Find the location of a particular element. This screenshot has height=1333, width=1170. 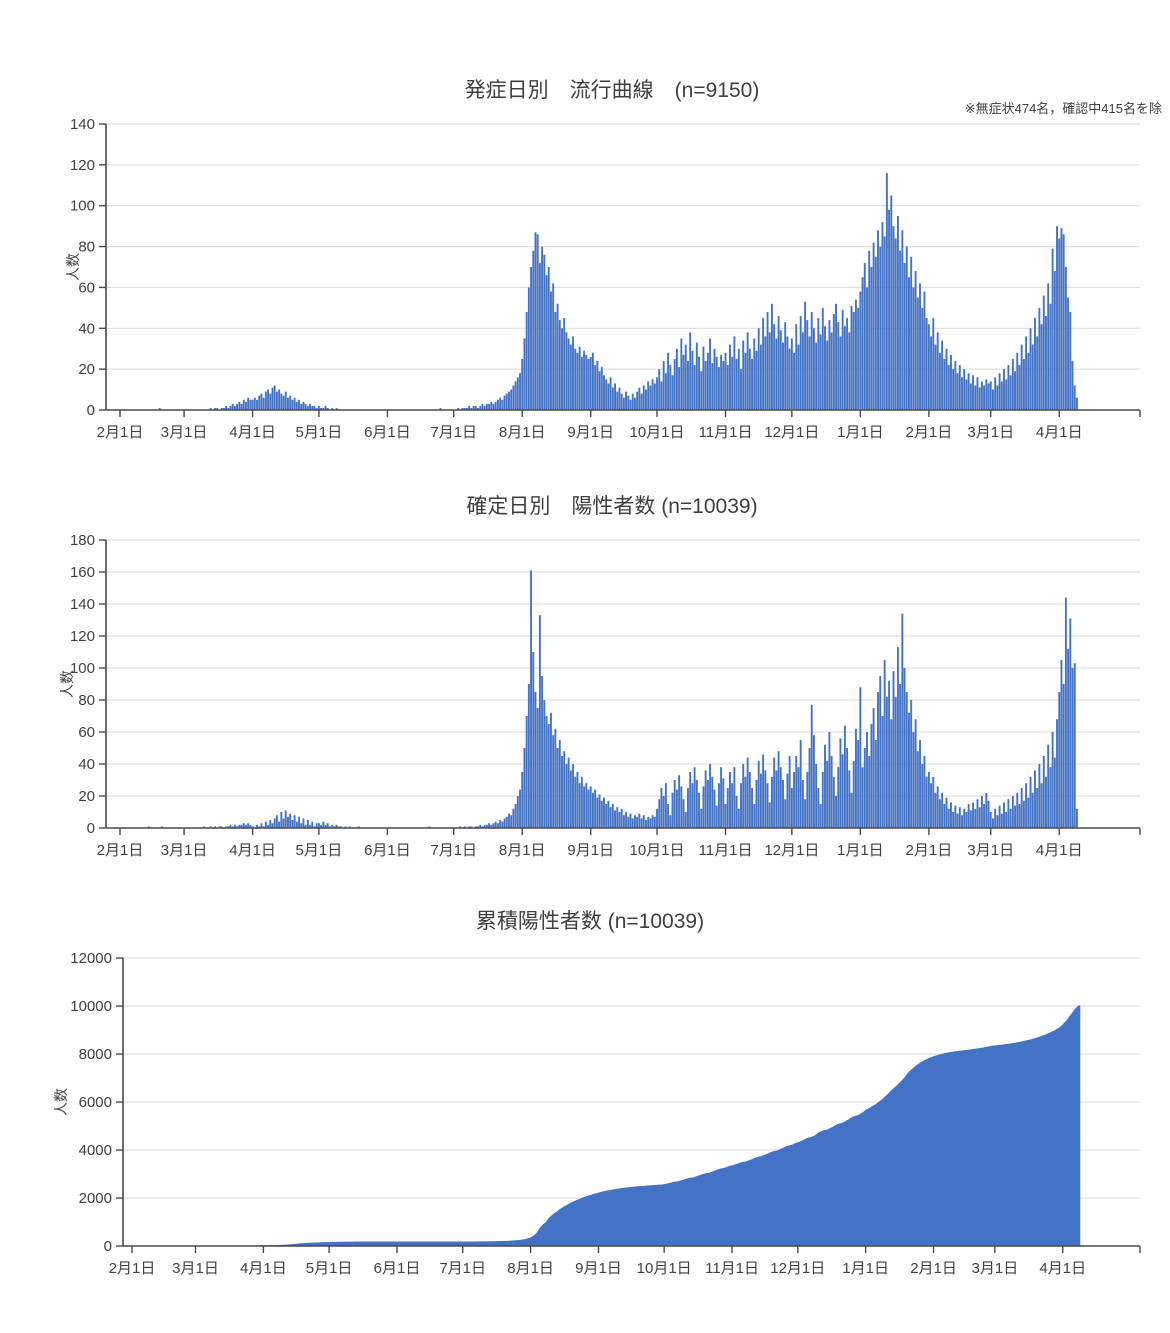

confirmed-x-tick-label: 8月1日 is located at coordinates (522, 850).